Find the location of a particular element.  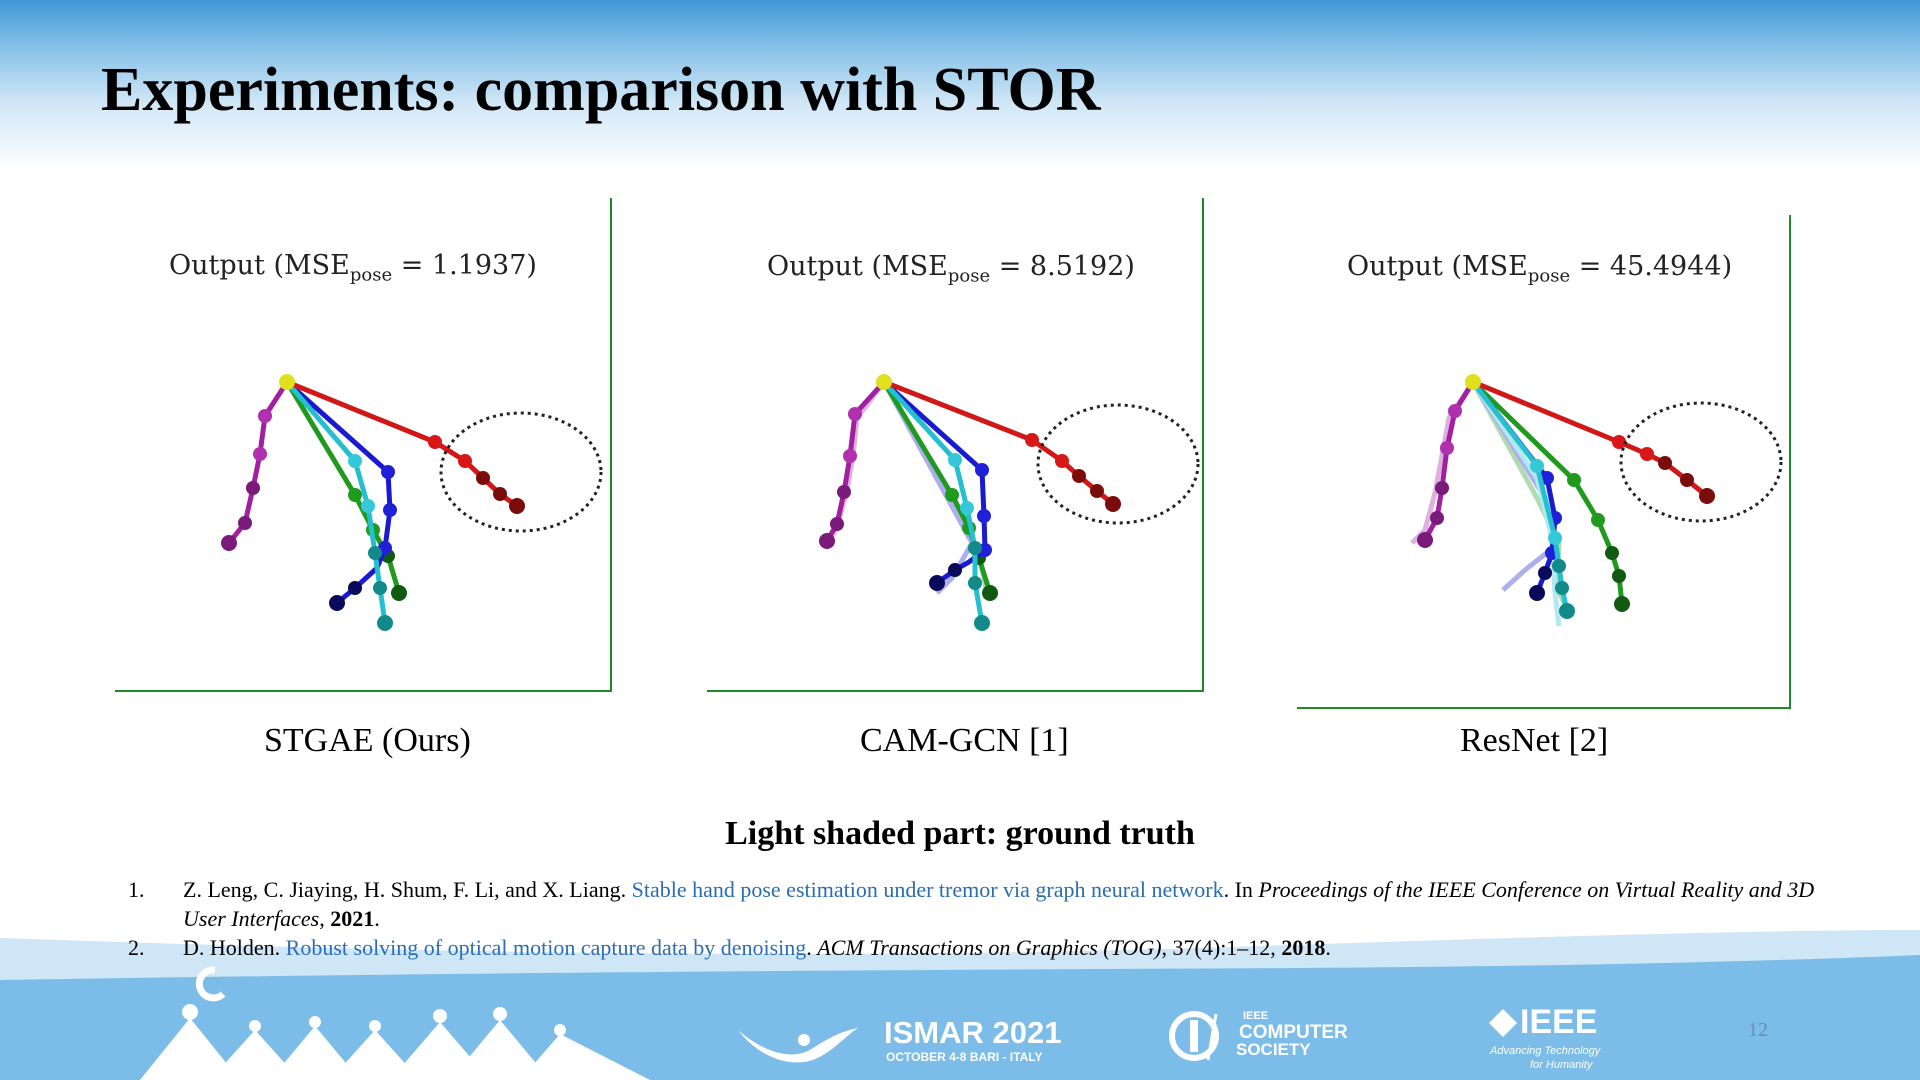

reference-number: 1. is located at coordinates (136, 889).